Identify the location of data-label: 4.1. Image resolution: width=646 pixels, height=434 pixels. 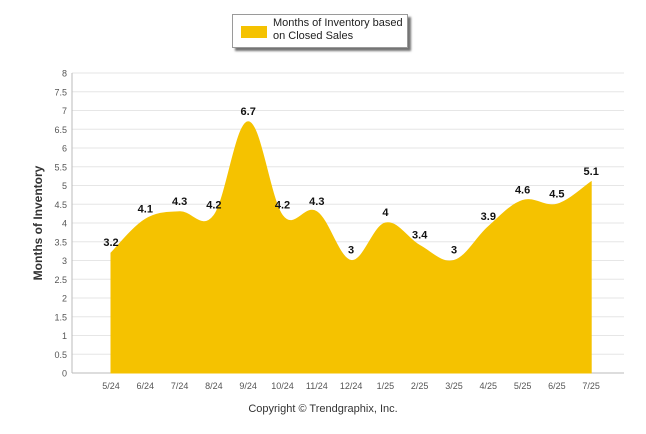
(145, 209).